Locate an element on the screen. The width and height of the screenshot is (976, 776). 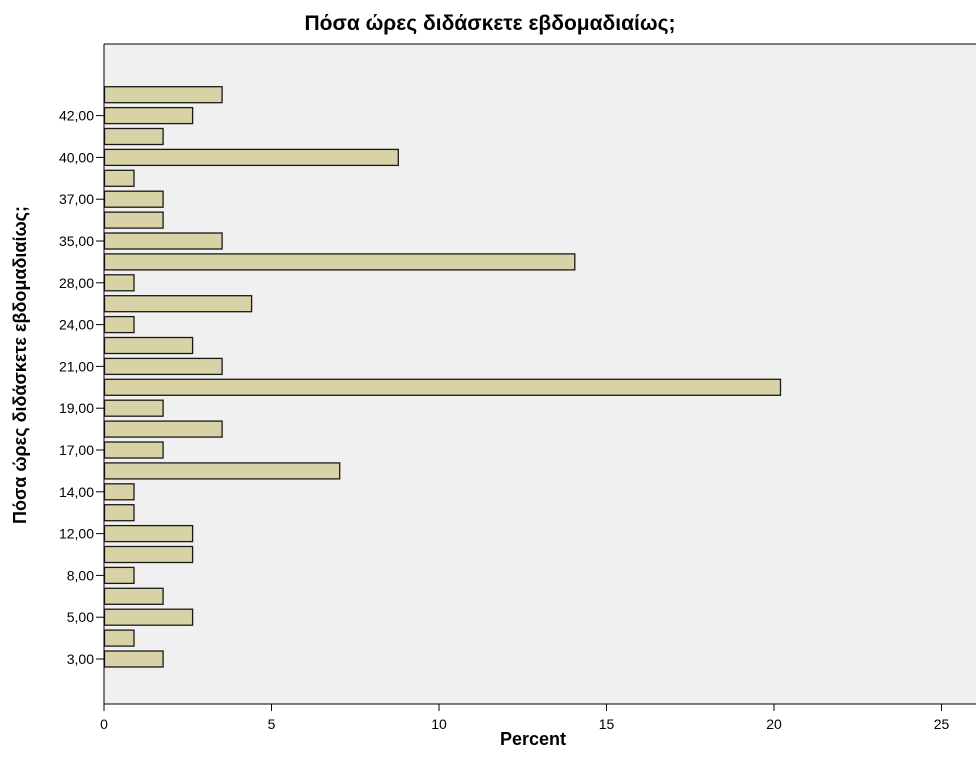
x-axis-title: Percent is located at coordinates (533, 739).